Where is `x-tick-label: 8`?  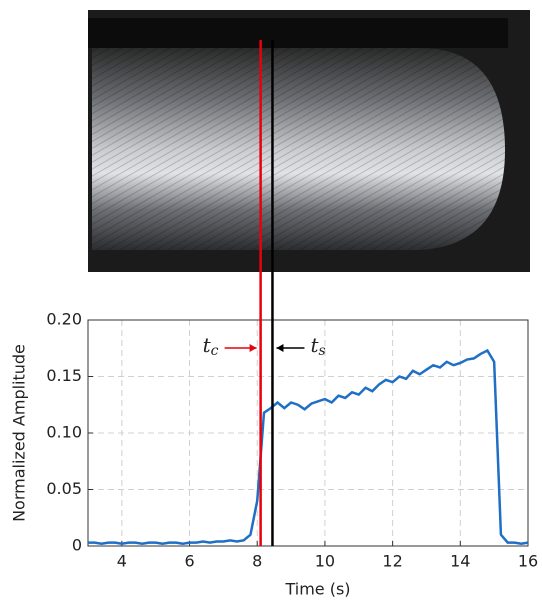
x-tick-label: 8 is located at coordinates (257, 561).